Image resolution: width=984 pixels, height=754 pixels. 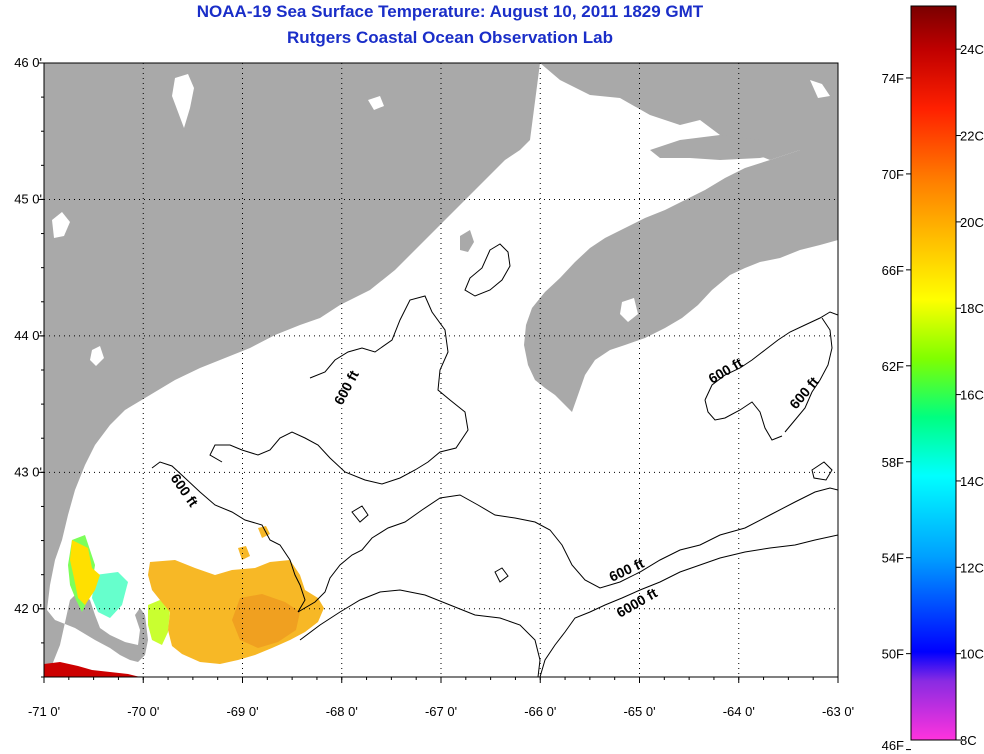 What do you see at coordinates (254, 543) in the screenshot?
I see `sst-patch-north` at bounding box center [254, 543].